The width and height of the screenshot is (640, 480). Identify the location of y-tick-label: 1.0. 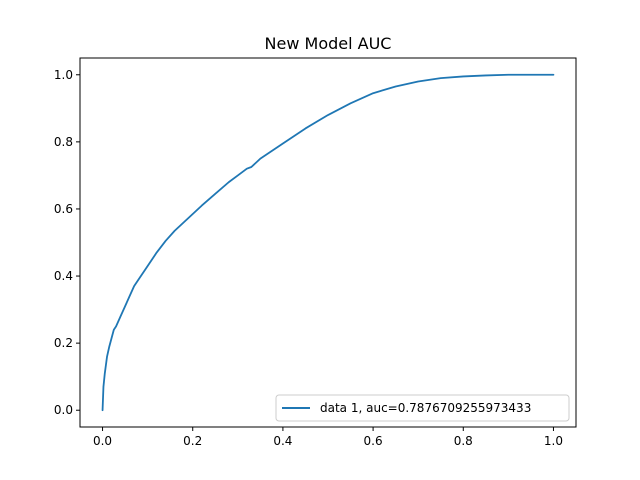
(63, 75).